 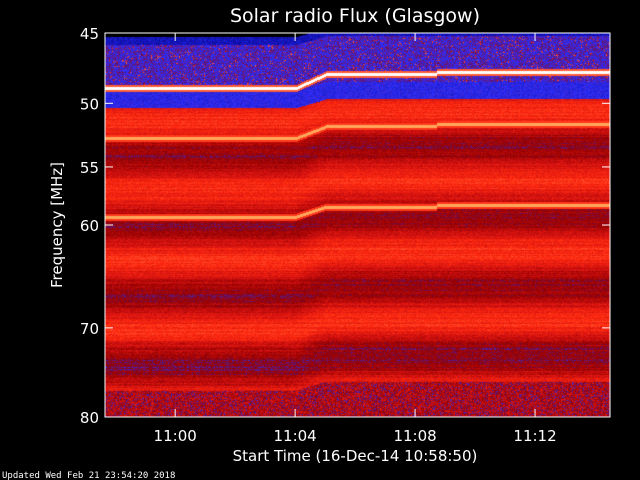 I want to click on y-tick-label: 50, so click(x=89, y=104).